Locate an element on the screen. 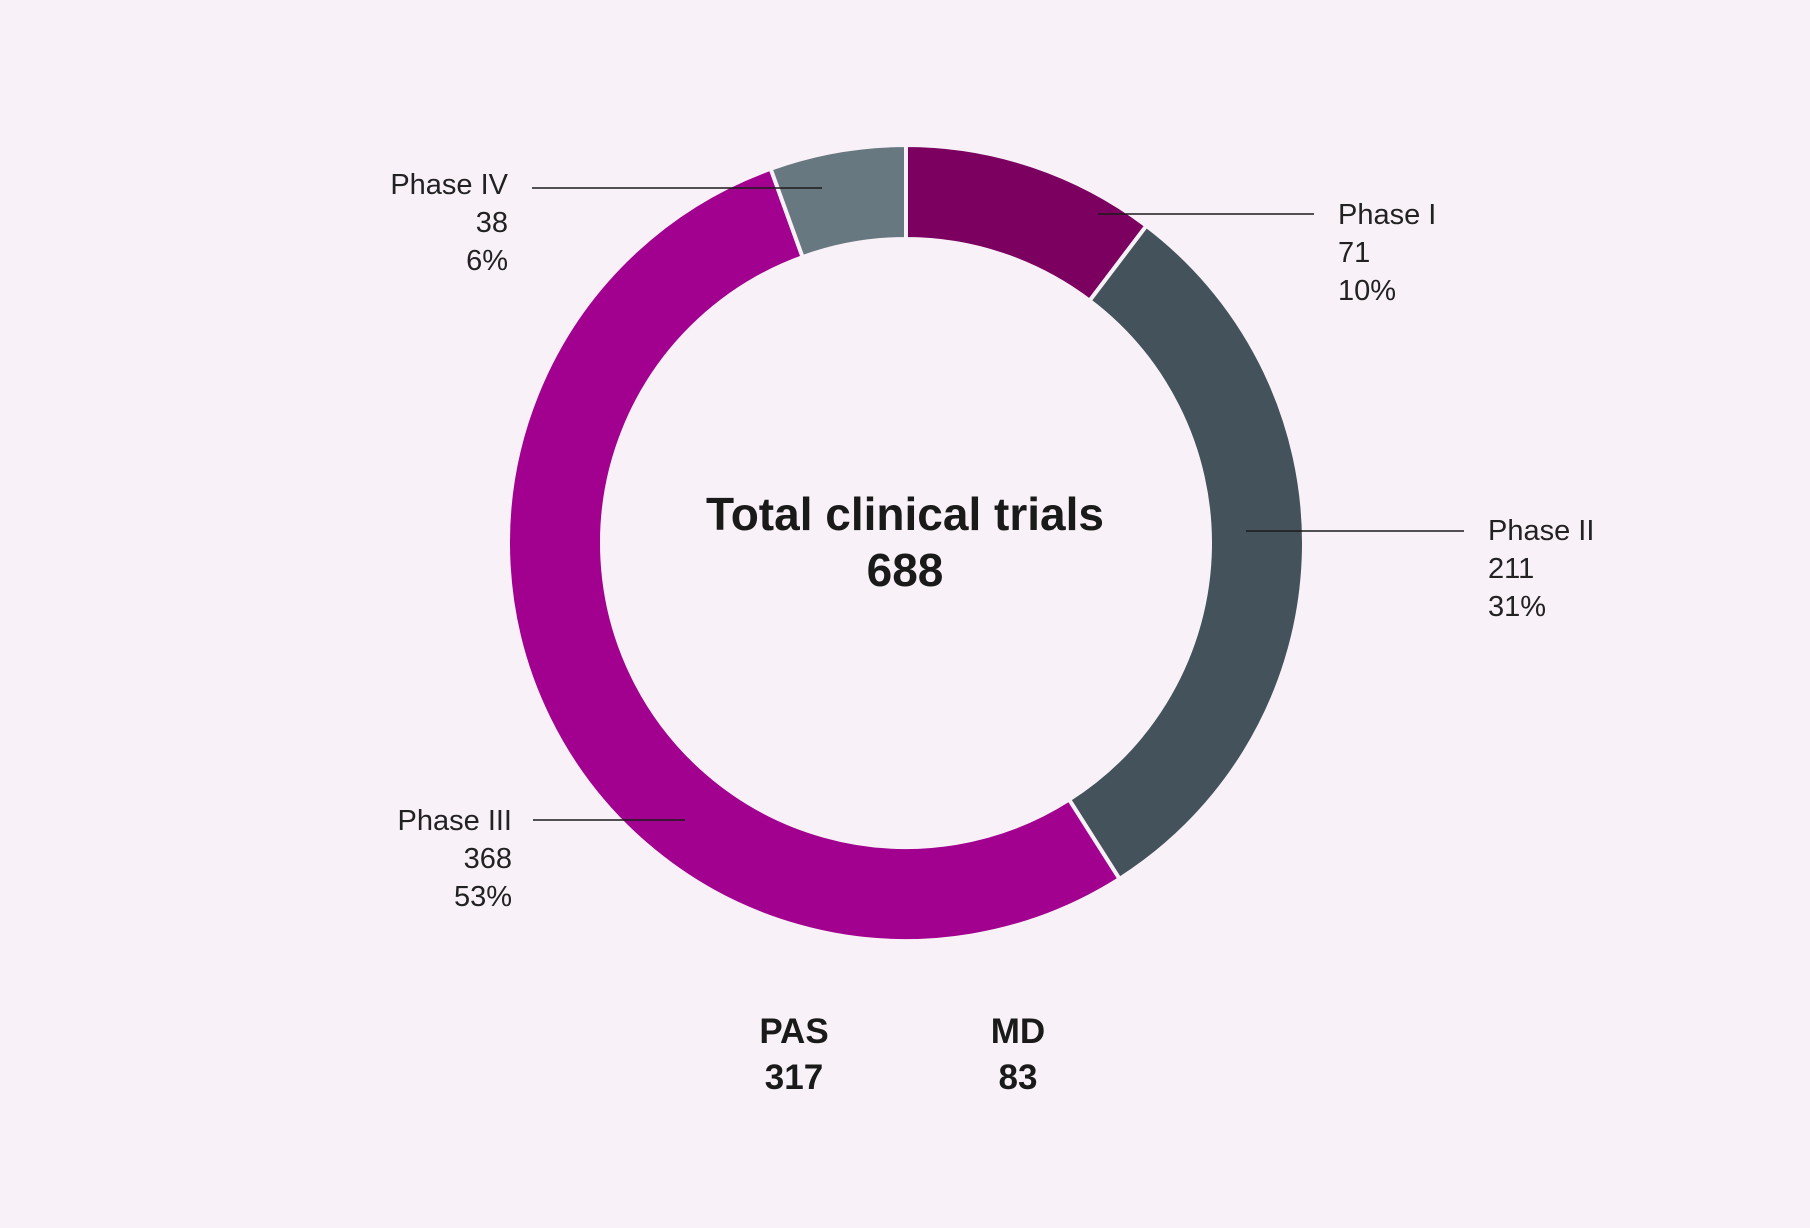 Image resolution: width=1810 pixels, height=1228 pixels. slice-value: 211 is located at coordinates (1511, 569).